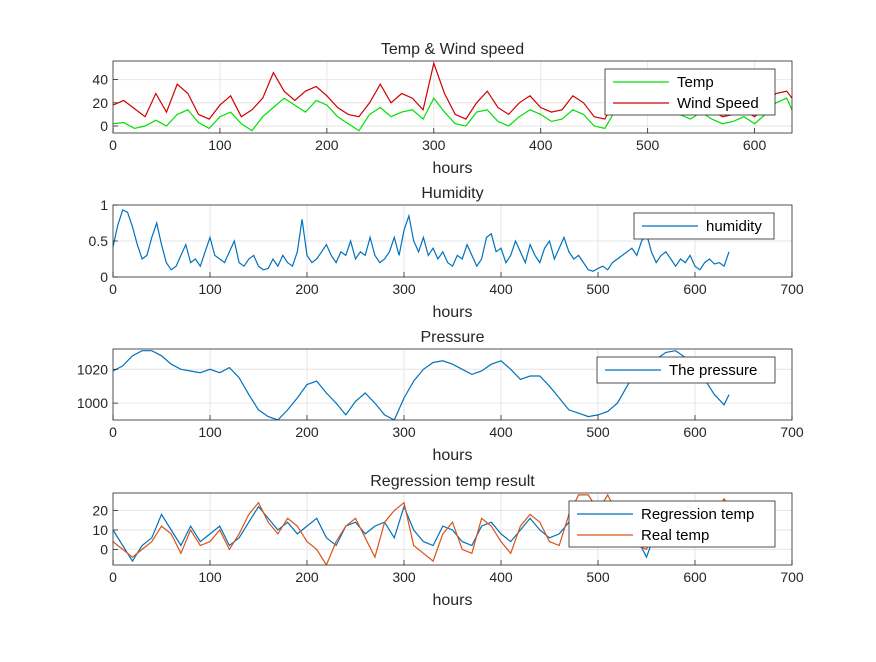  I want to click on legend: Temp Wind Speed, so click(690, 92).